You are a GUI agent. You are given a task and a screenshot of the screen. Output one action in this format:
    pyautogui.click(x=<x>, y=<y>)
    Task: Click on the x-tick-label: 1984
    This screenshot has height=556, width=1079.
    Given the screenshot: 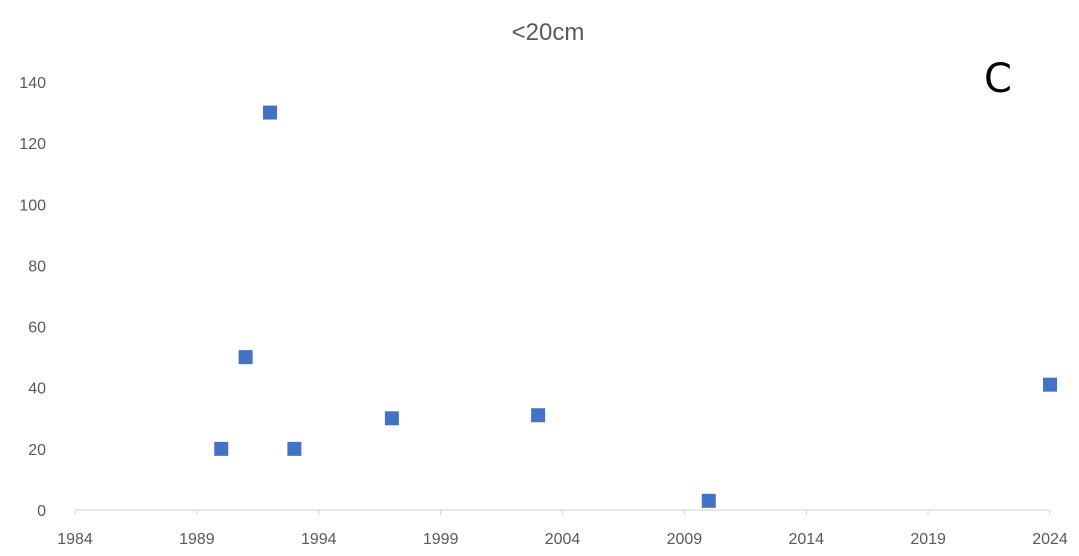 What is the action you would take?
    pyautogui.click(x=75, y=539)
    